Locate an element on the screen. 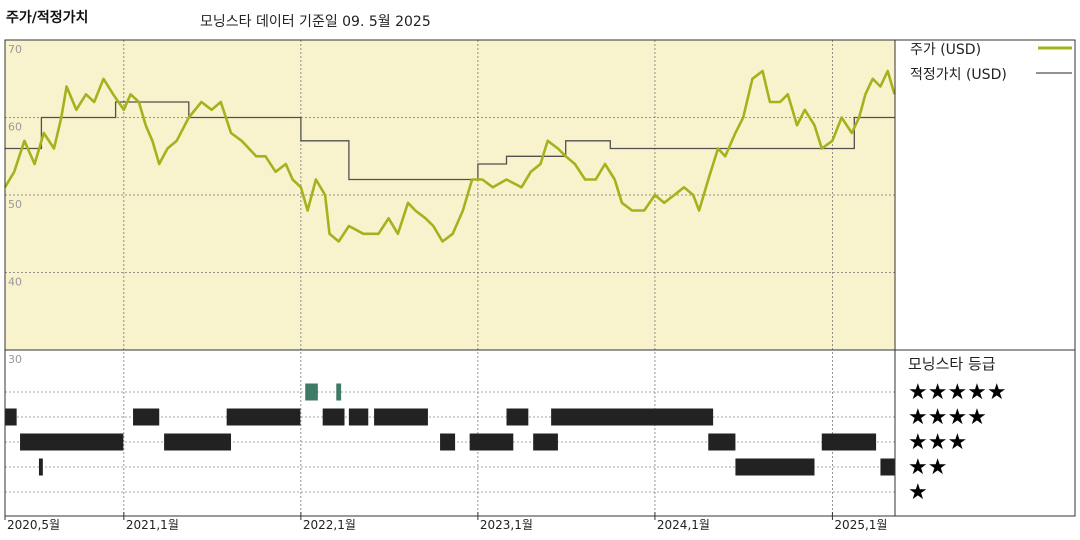 Image resolution: width=1080 pixels, height=540 pixels. y-axis-ticks: 70 60 50 40 30 is located at coordinates (15, 204).